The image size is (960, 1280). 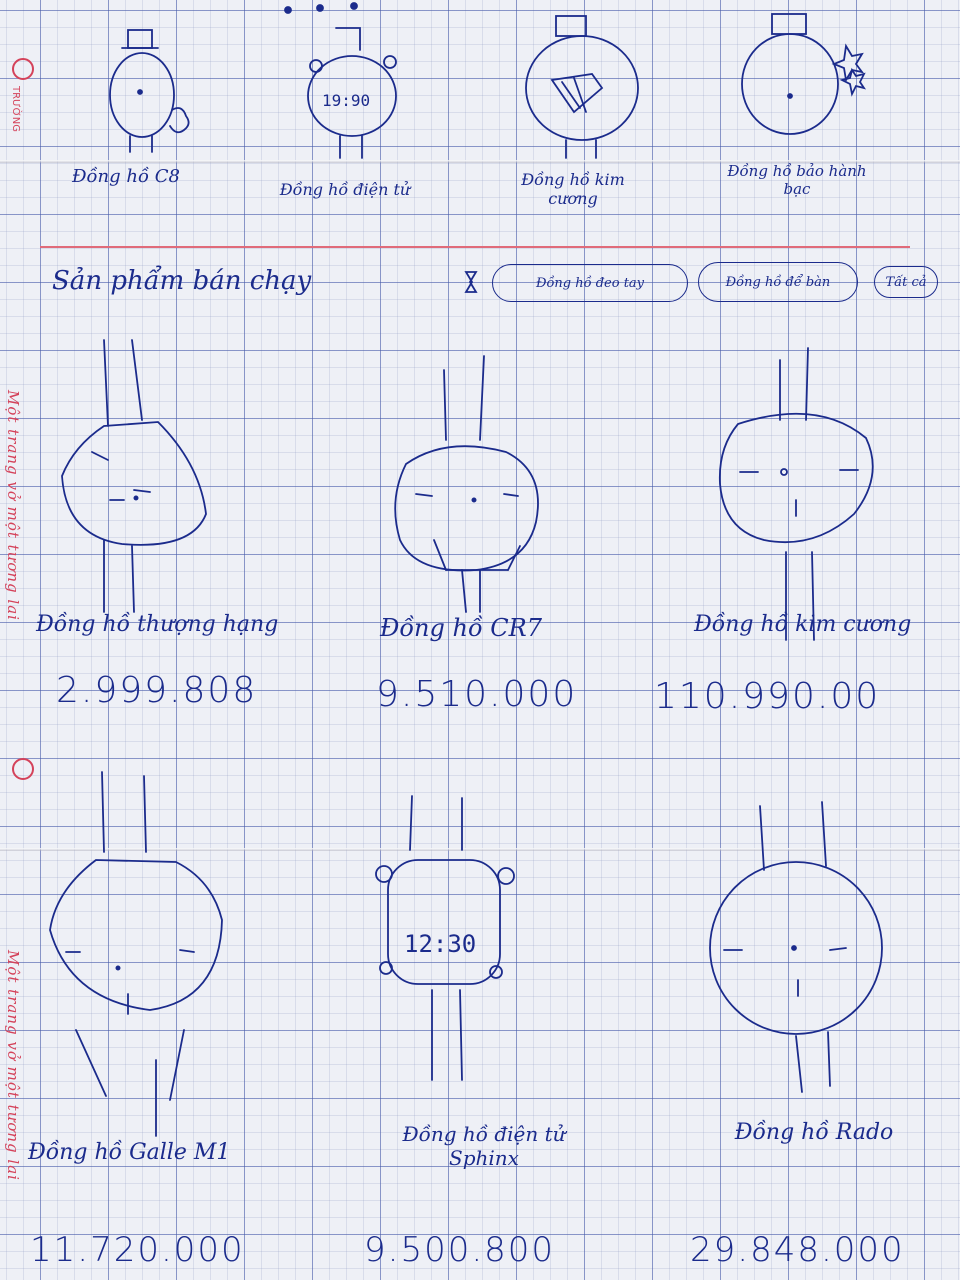 I want to click on product-watch-4-icon, so click(x=136, y=954).